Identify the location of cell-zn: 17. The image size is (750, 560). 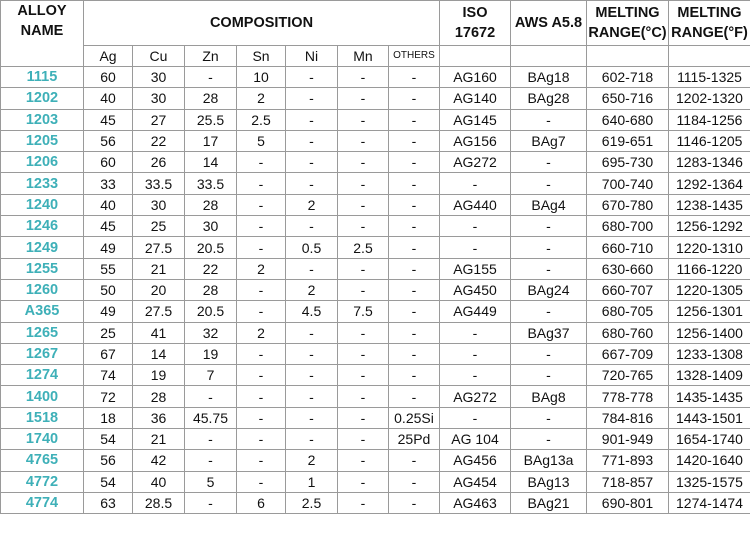
(210, 141).